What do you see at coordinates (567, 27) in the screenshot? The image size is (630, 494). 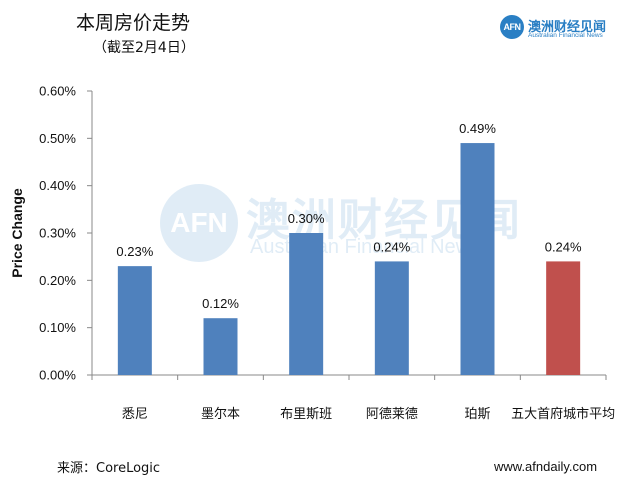 I see `brand-name-cn: 澳洲财经见闻` at bounding box center [567, 27].